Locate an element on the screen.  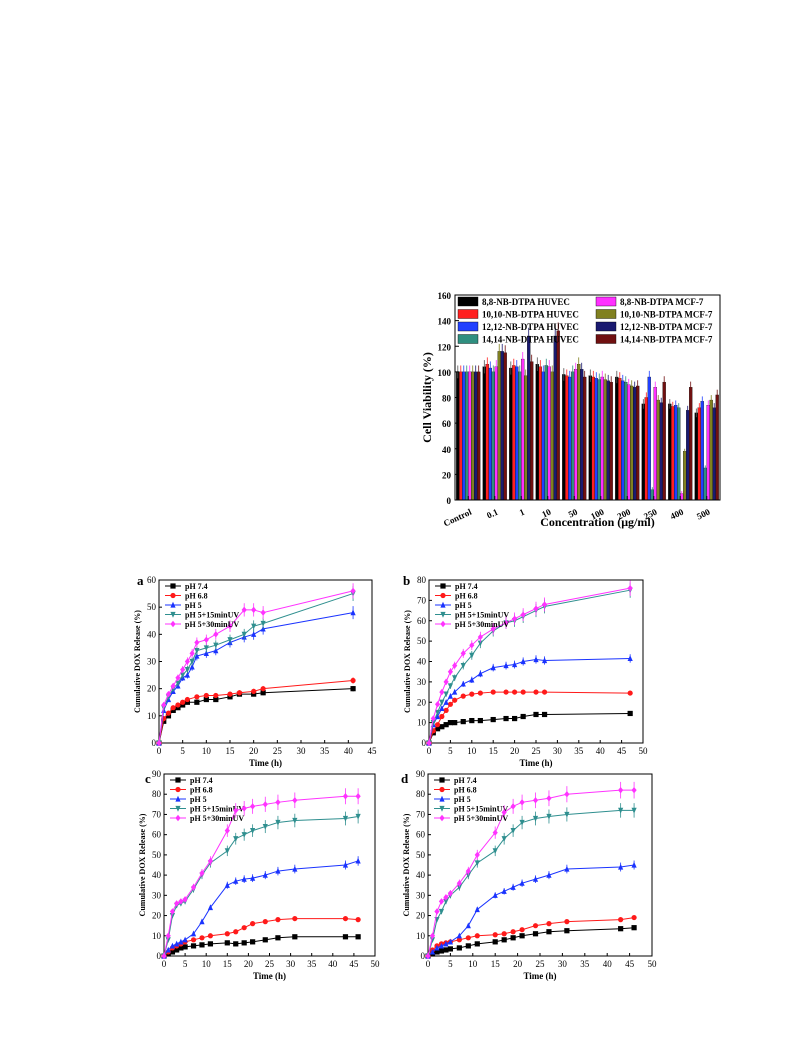
series-line is located at coordinates (256, 678).